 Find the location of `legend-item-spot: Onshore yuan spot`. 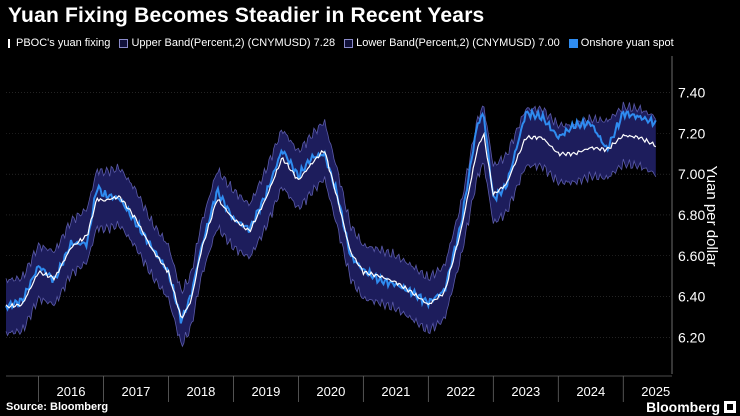

legend-item-spot: Onshore yuan spot is located at coordinates (621, 43).